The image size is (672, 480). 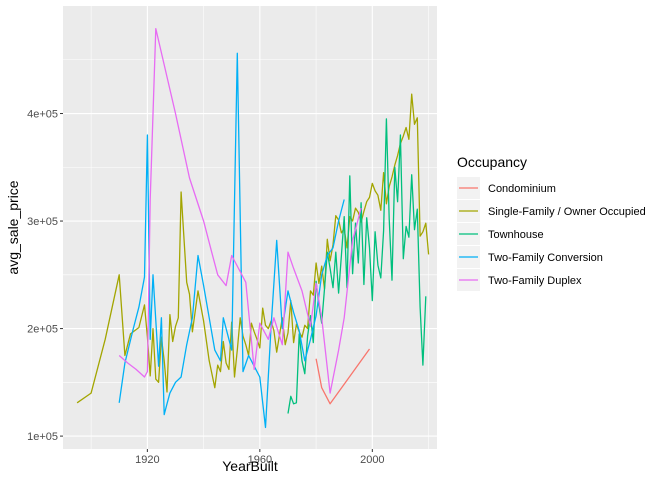 I want to click on legend-label: Townhouse, so click(x=516, y=235).